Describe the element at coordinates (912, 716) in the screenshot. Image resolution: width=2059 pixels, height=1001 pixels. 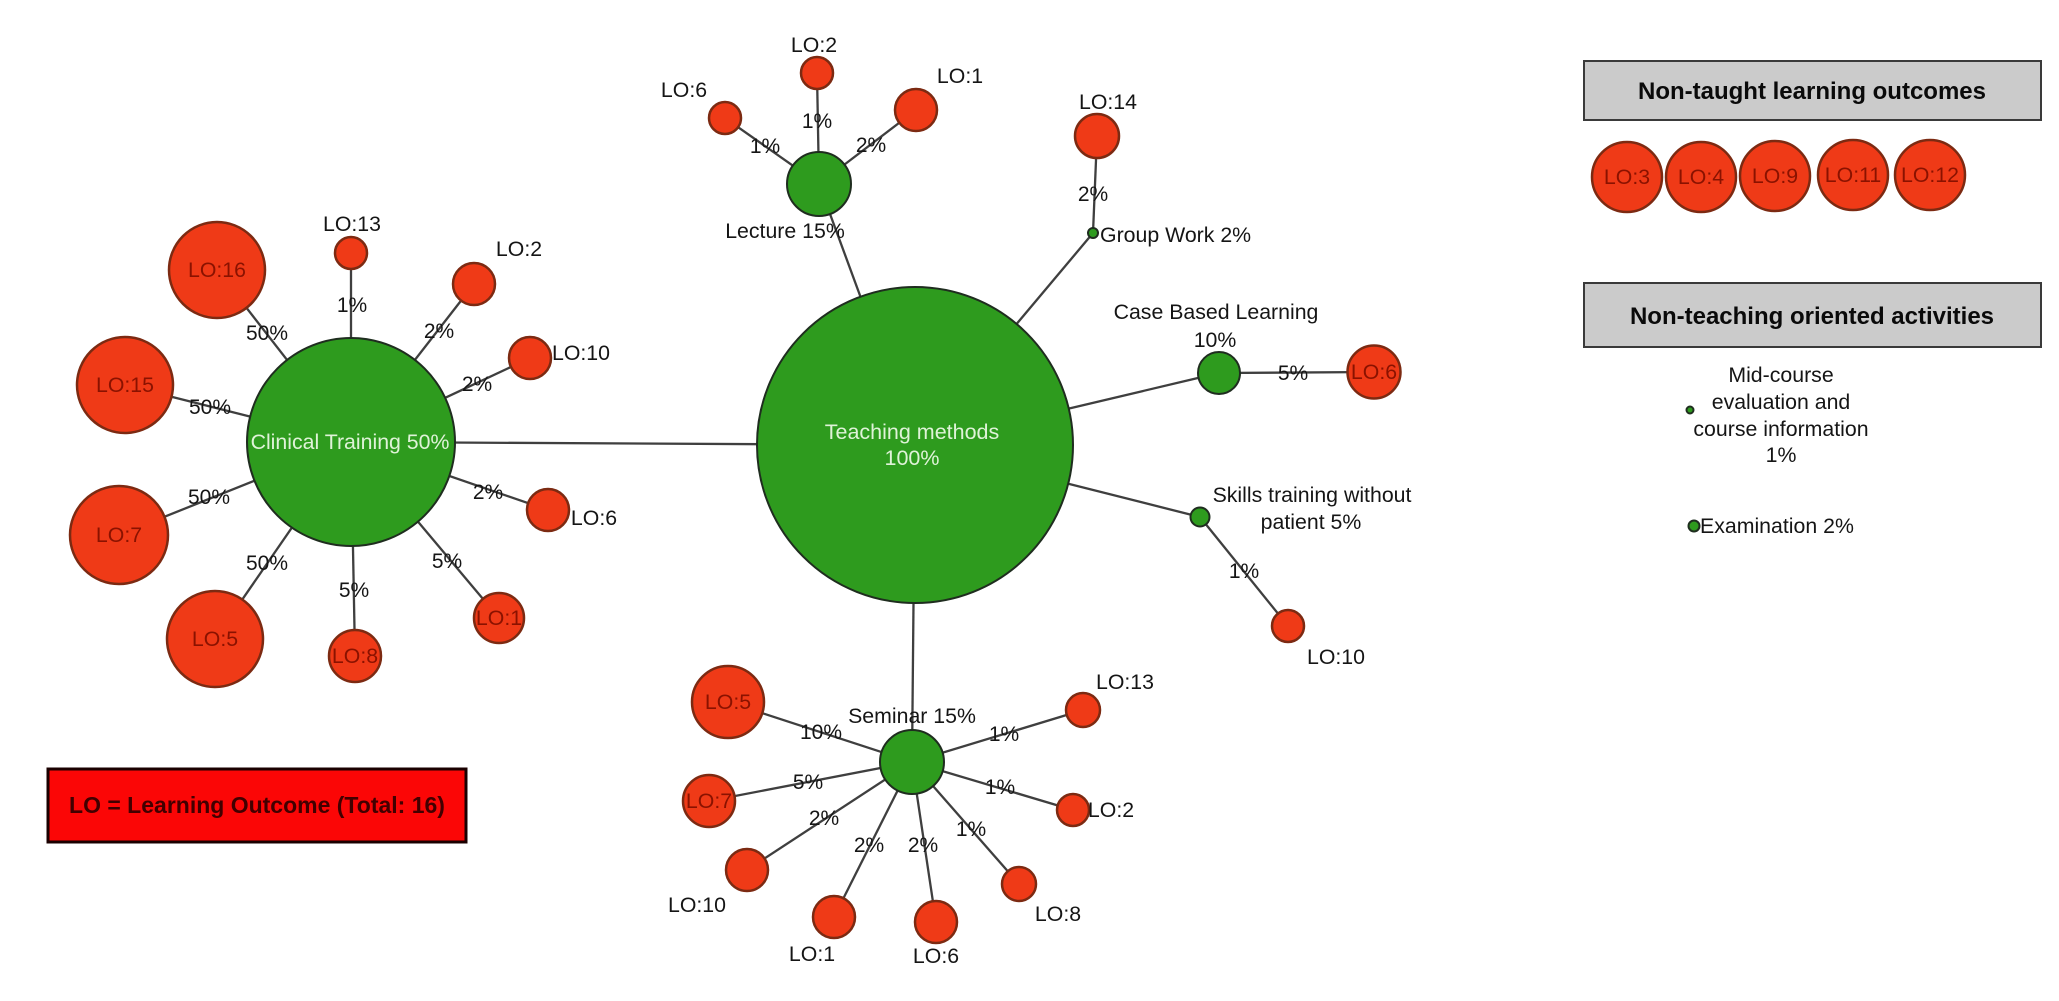
I see `svg-text: Seminar 15%` at that location.